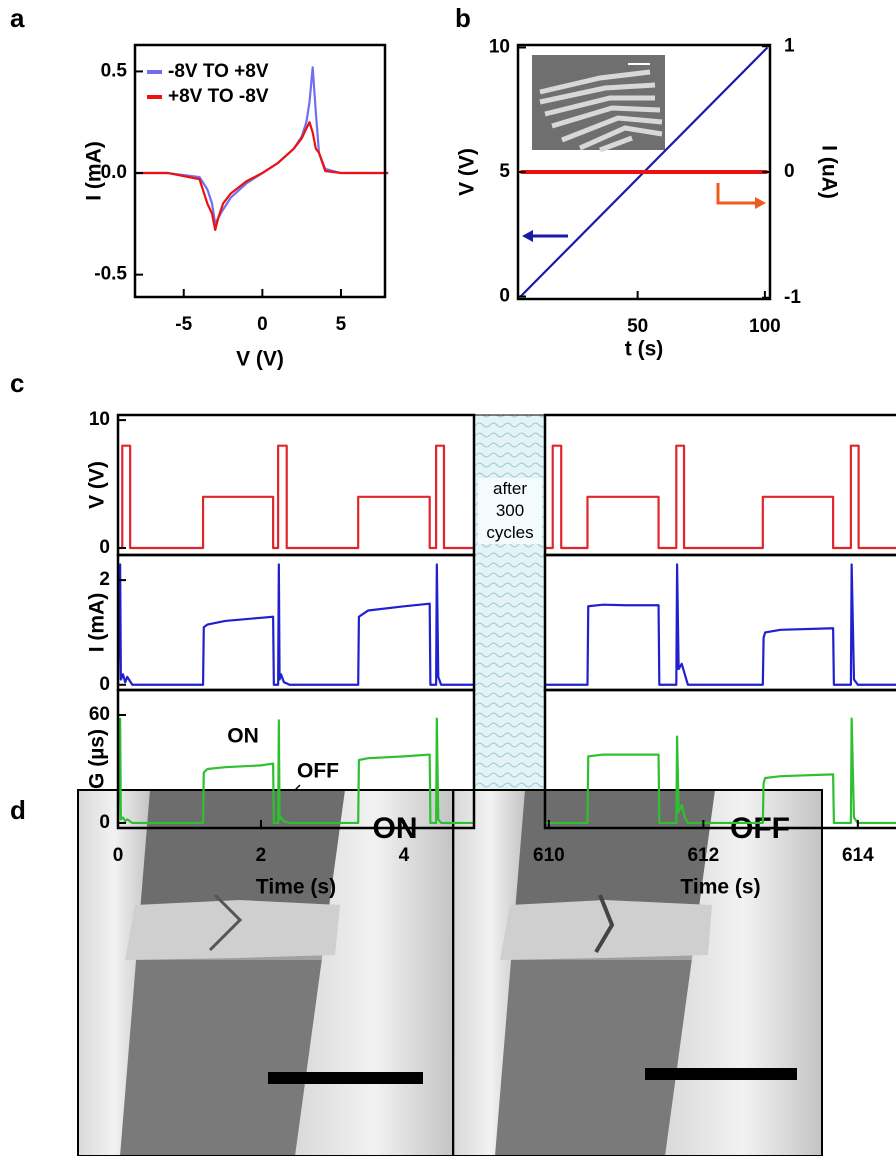 Image resolution: width=896 pixels, height=1161 pixels. Describe the element at coordinates (509, 621) in the screenshot. I see `axis-break` at that location.